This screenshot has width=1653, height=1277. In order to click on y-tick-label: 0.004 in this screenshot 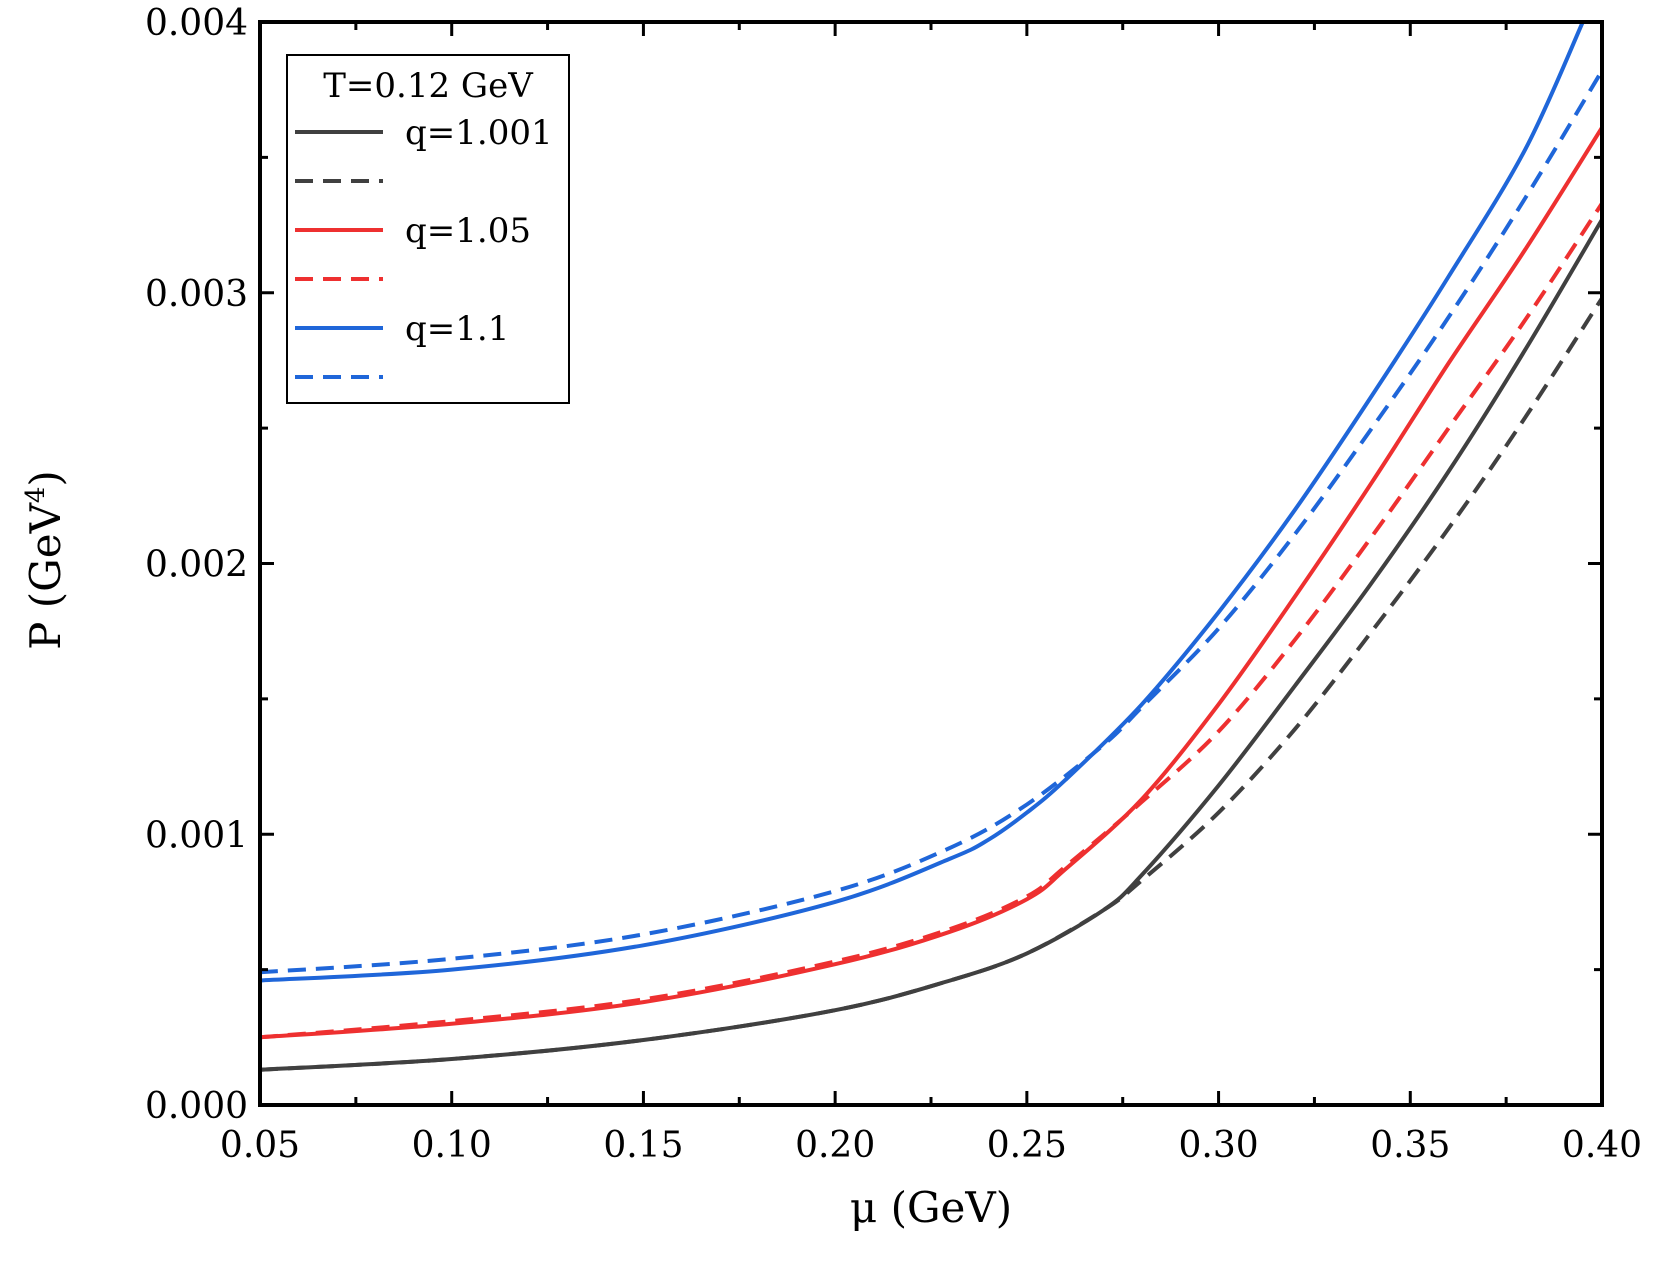, I will do `click(196, 23)`.